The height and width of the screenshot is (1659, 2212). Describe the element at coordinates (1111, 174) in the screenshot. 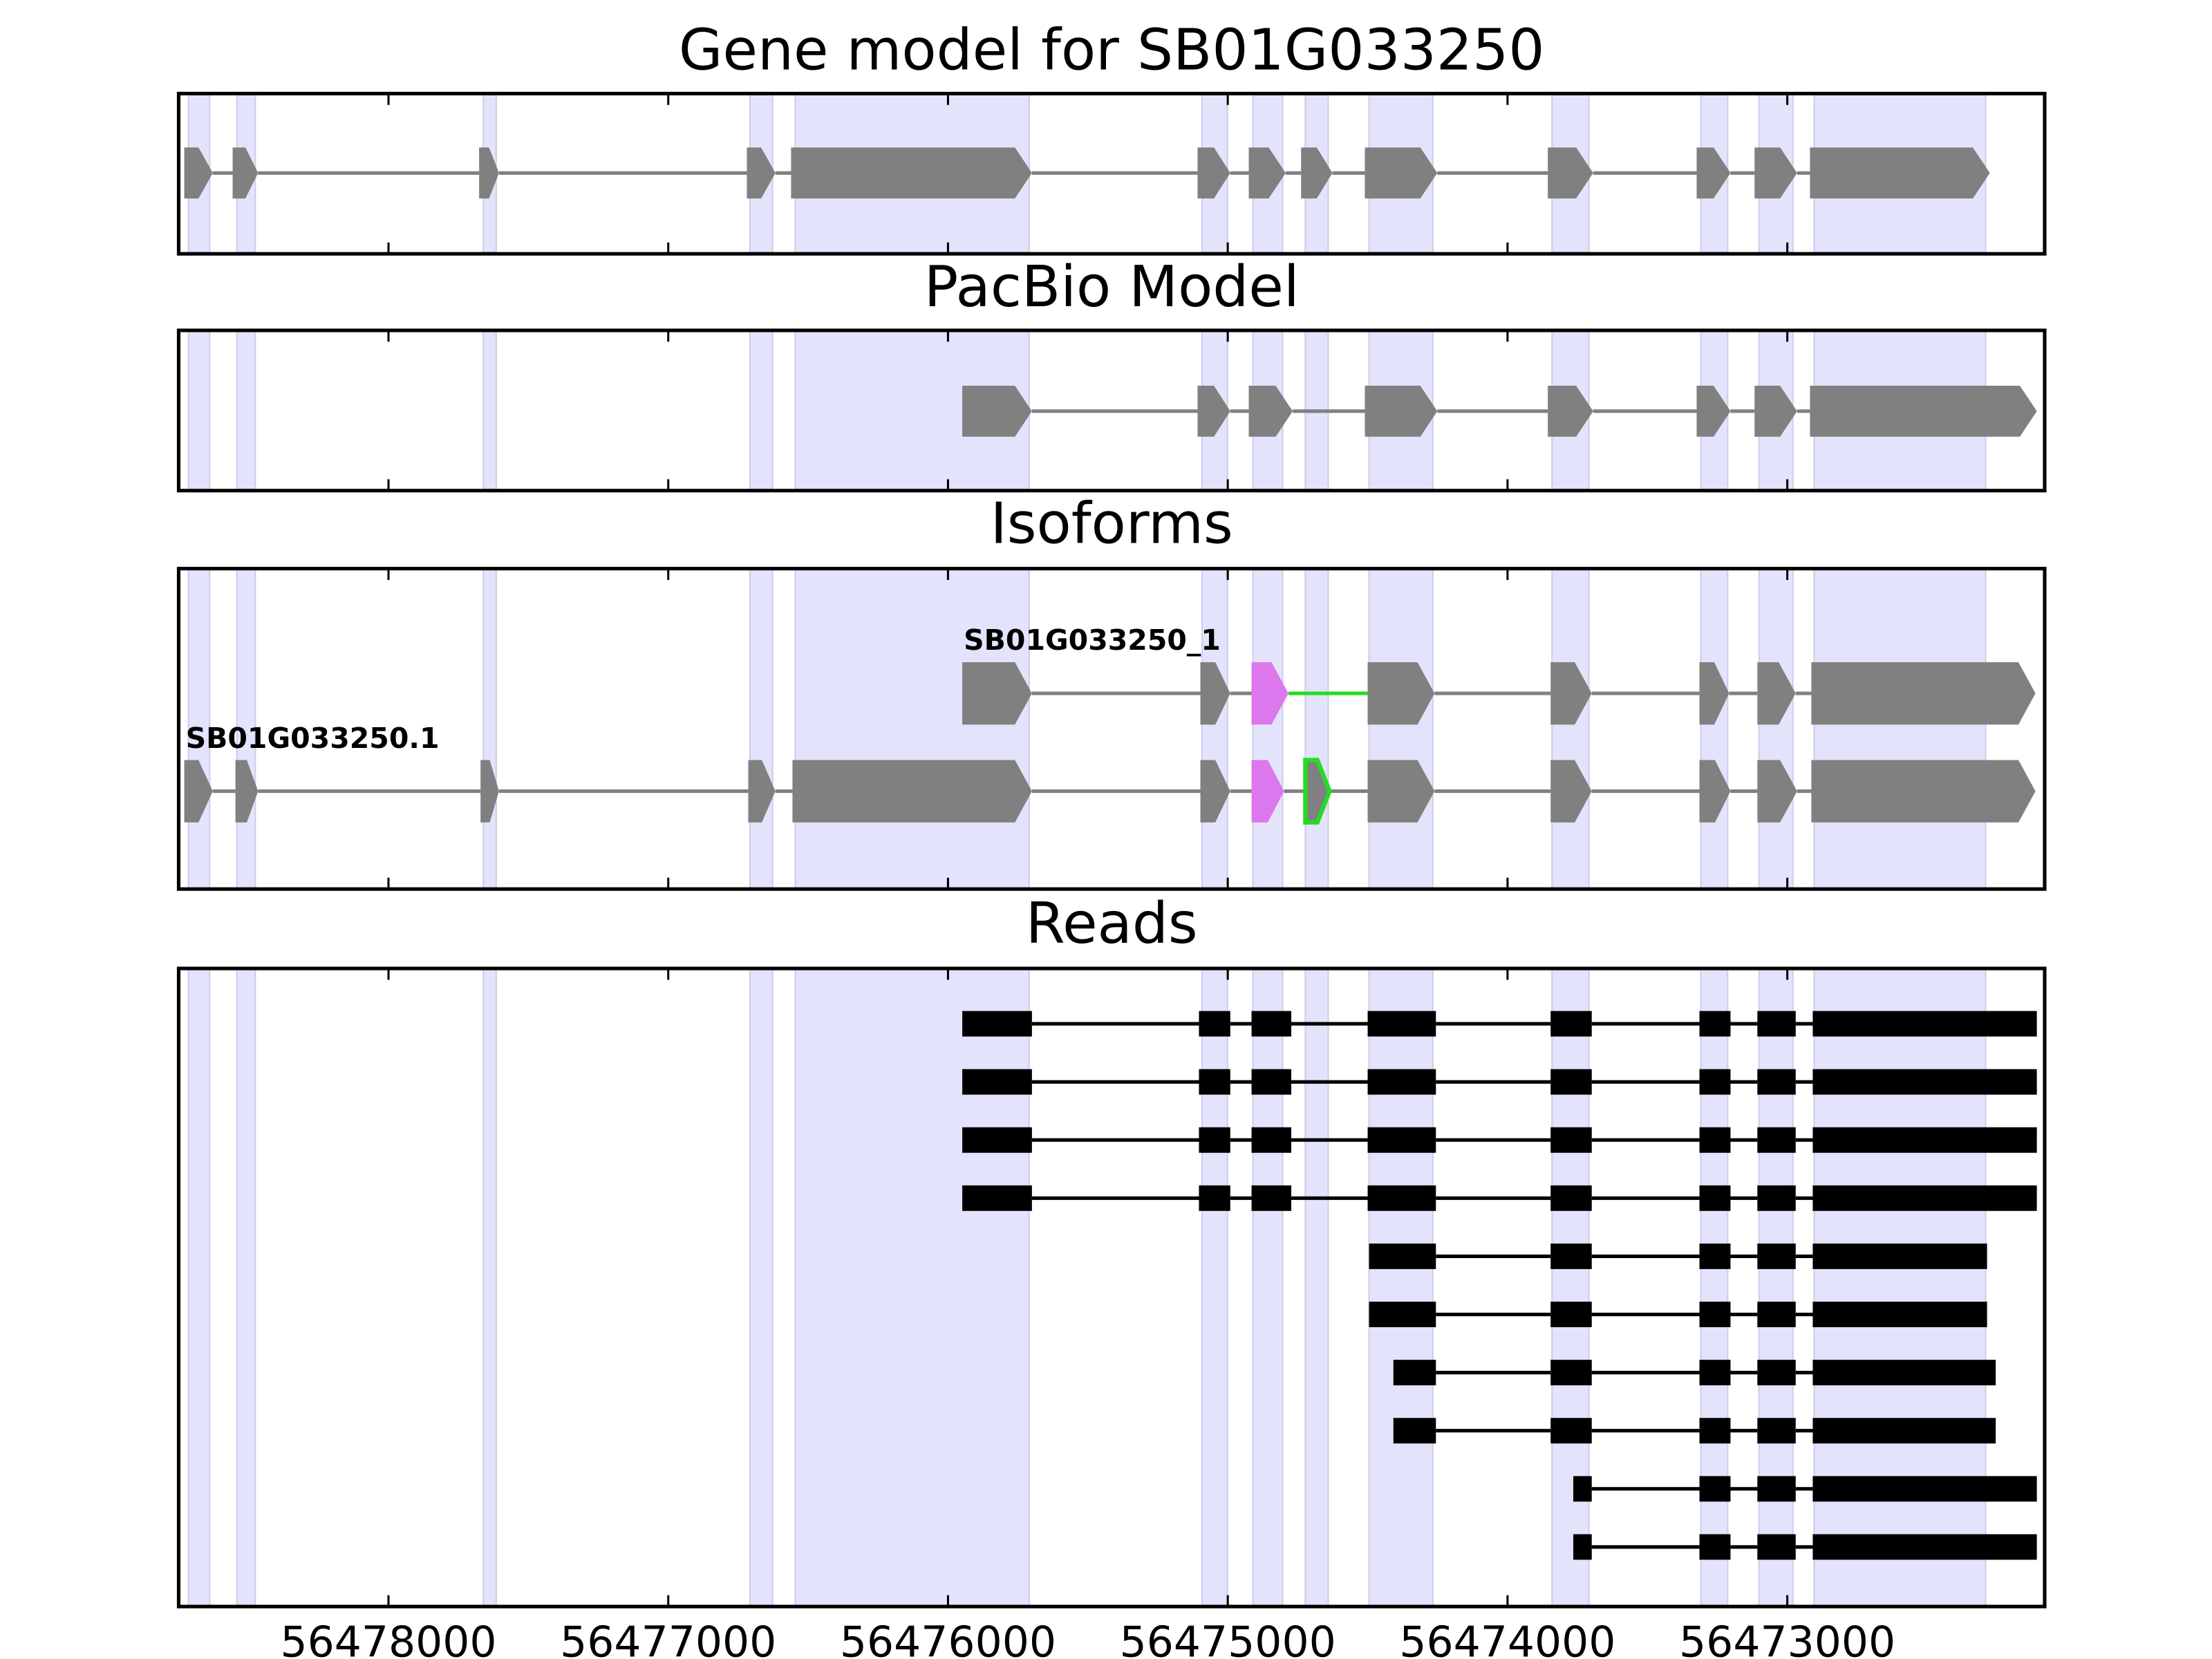

I see `panel-frame` at that location.